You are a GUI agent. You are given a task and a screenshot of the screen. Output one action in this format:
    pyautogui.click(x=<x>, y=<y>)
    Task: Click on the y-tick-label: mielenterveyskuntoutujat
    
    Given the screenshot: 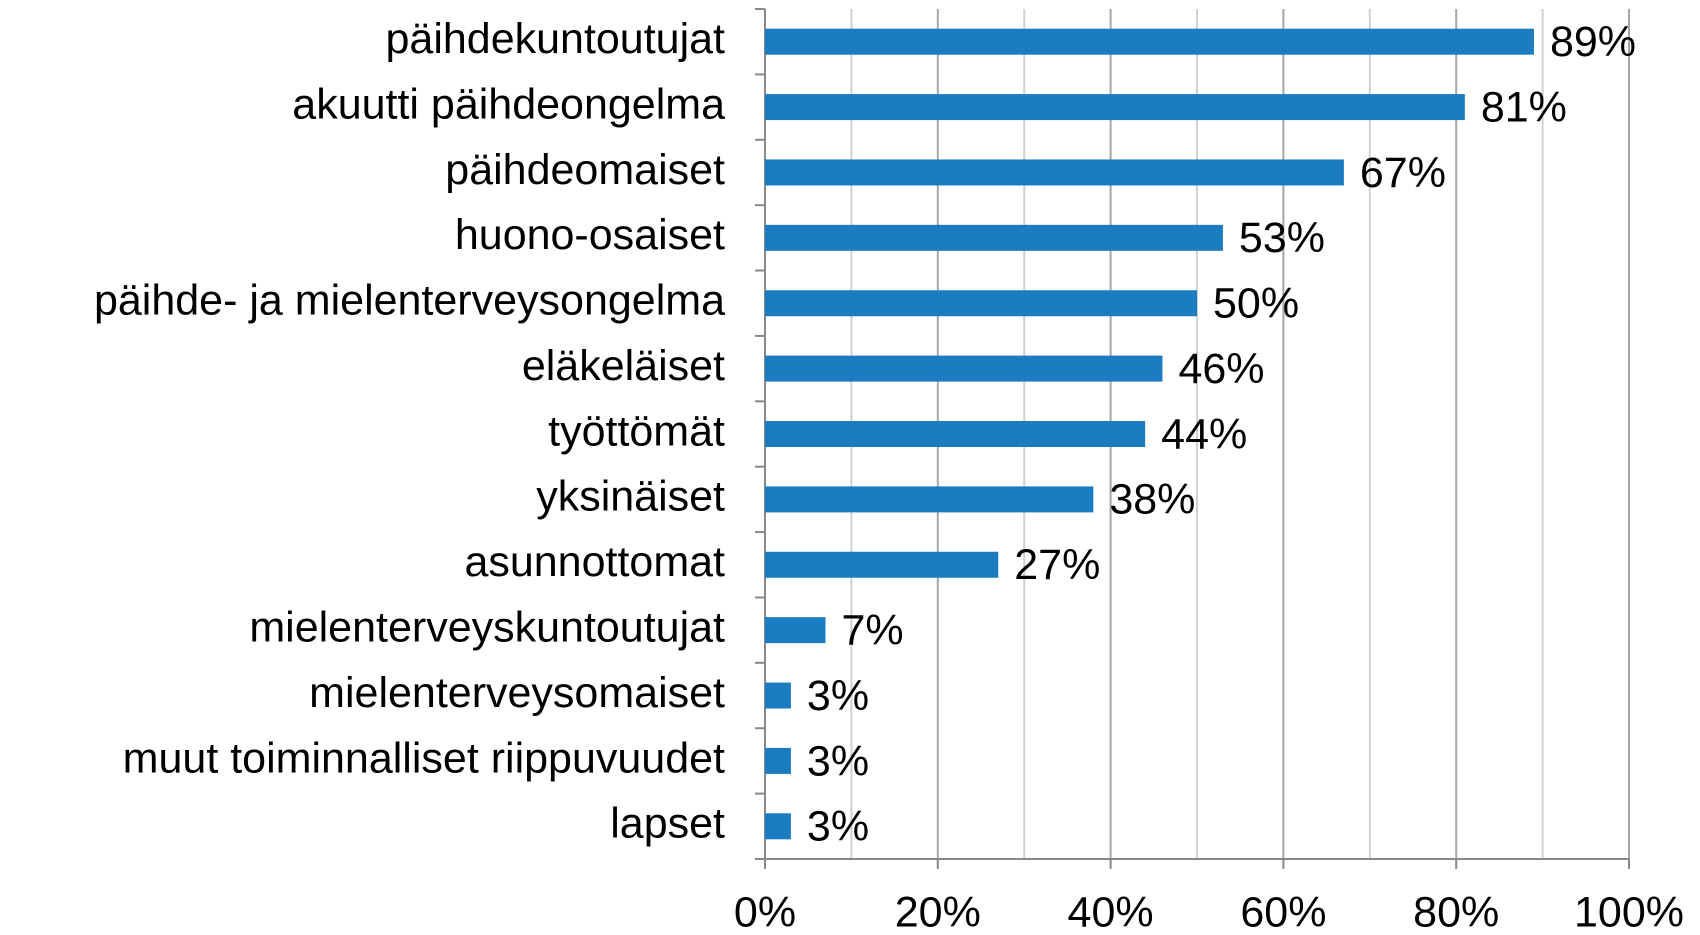 What is the action you would take?
    pyautogui.click(x=487, y=628)
    